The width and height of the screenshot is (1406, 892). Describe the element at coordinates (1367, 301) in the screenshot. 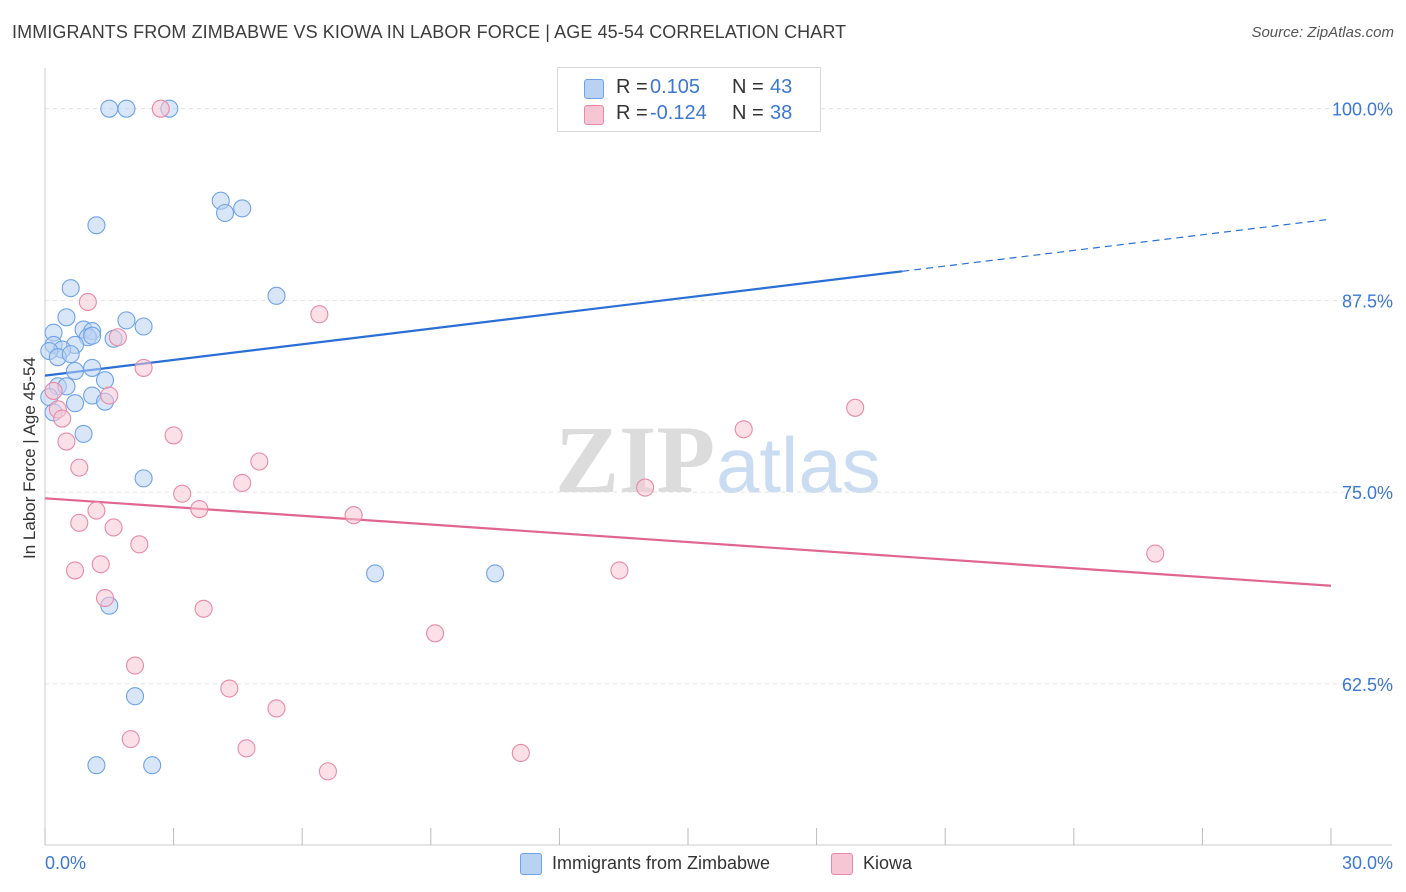

I see `y-tick-label: 87.5%` at that location.